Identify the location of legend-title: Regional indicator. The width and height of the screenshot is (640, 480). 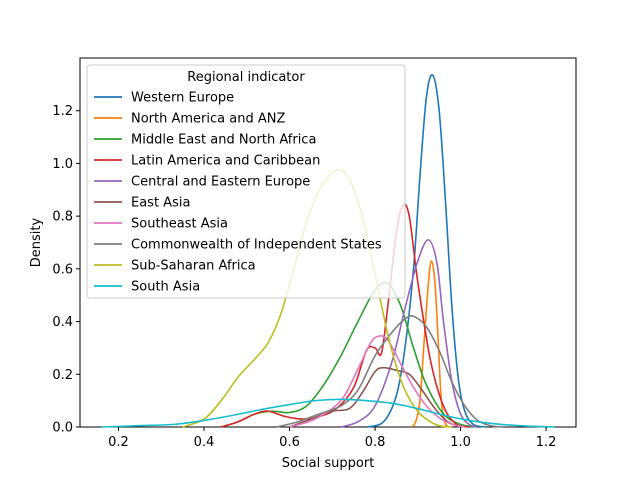
(246, 77).